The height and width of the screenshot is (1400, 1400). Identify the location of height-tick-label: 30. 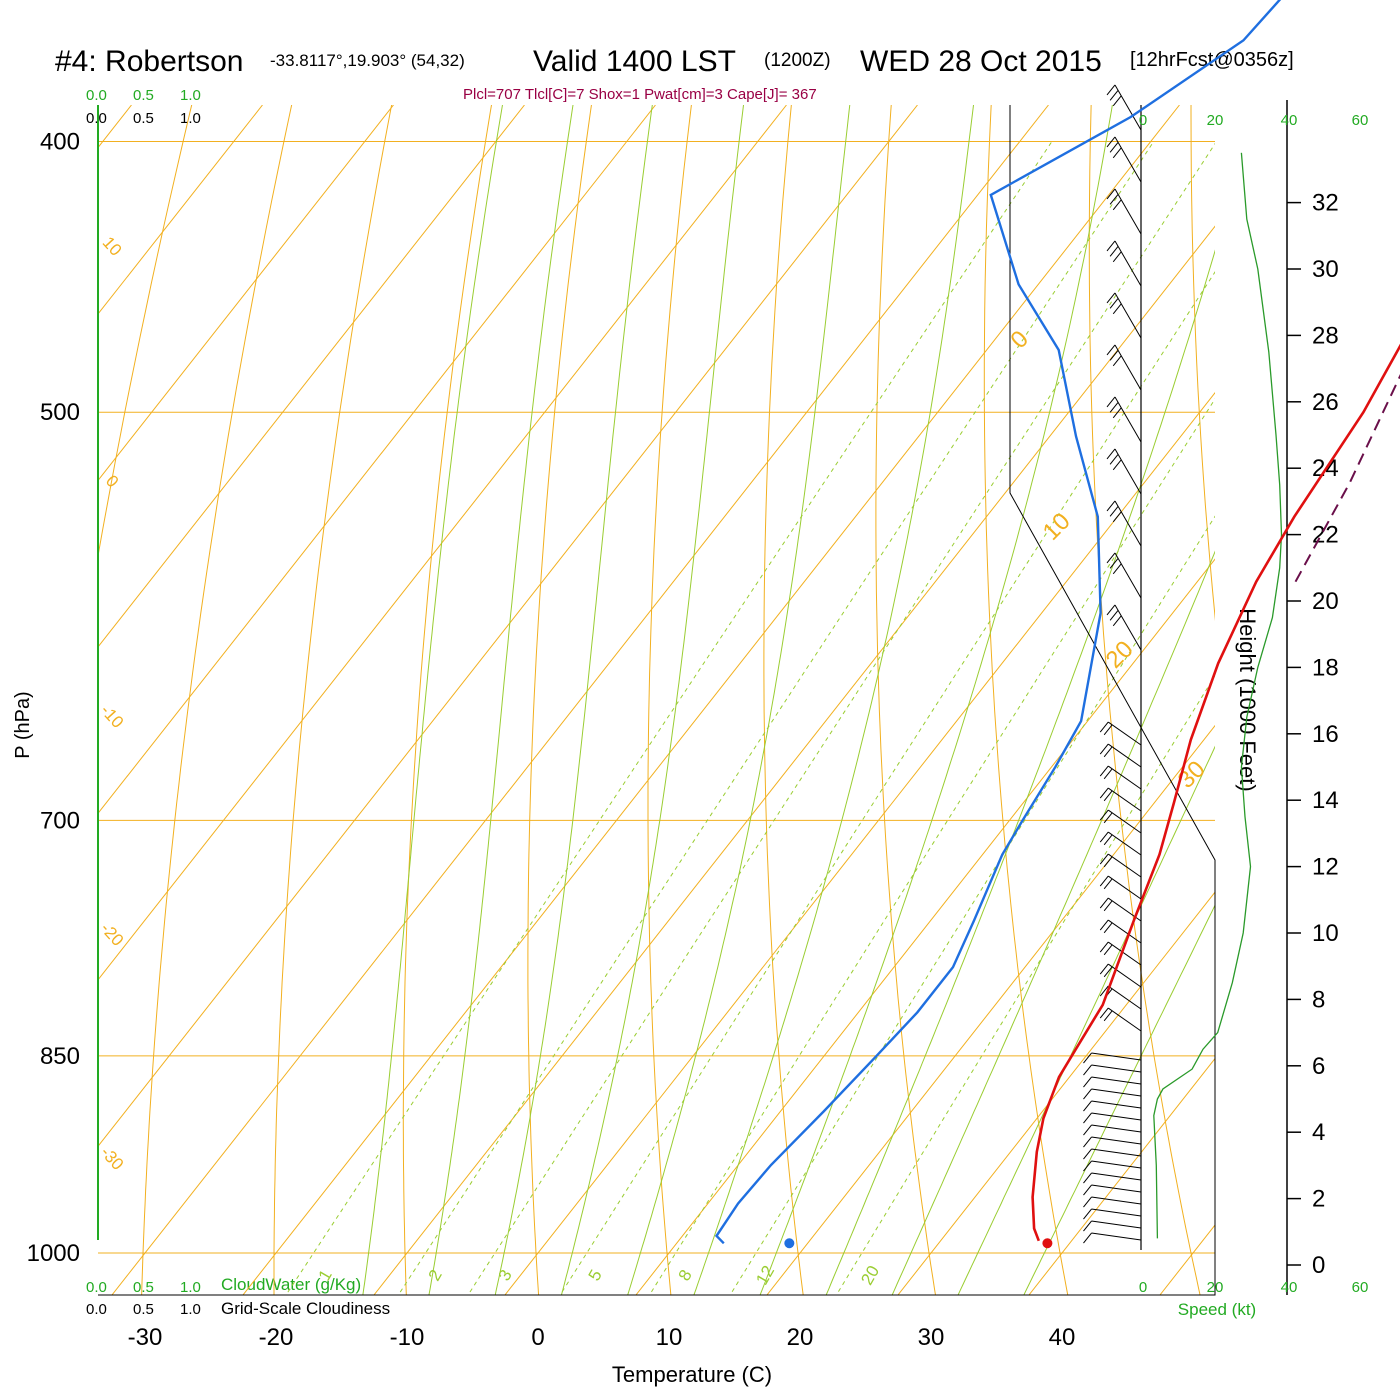
(1325, 269).